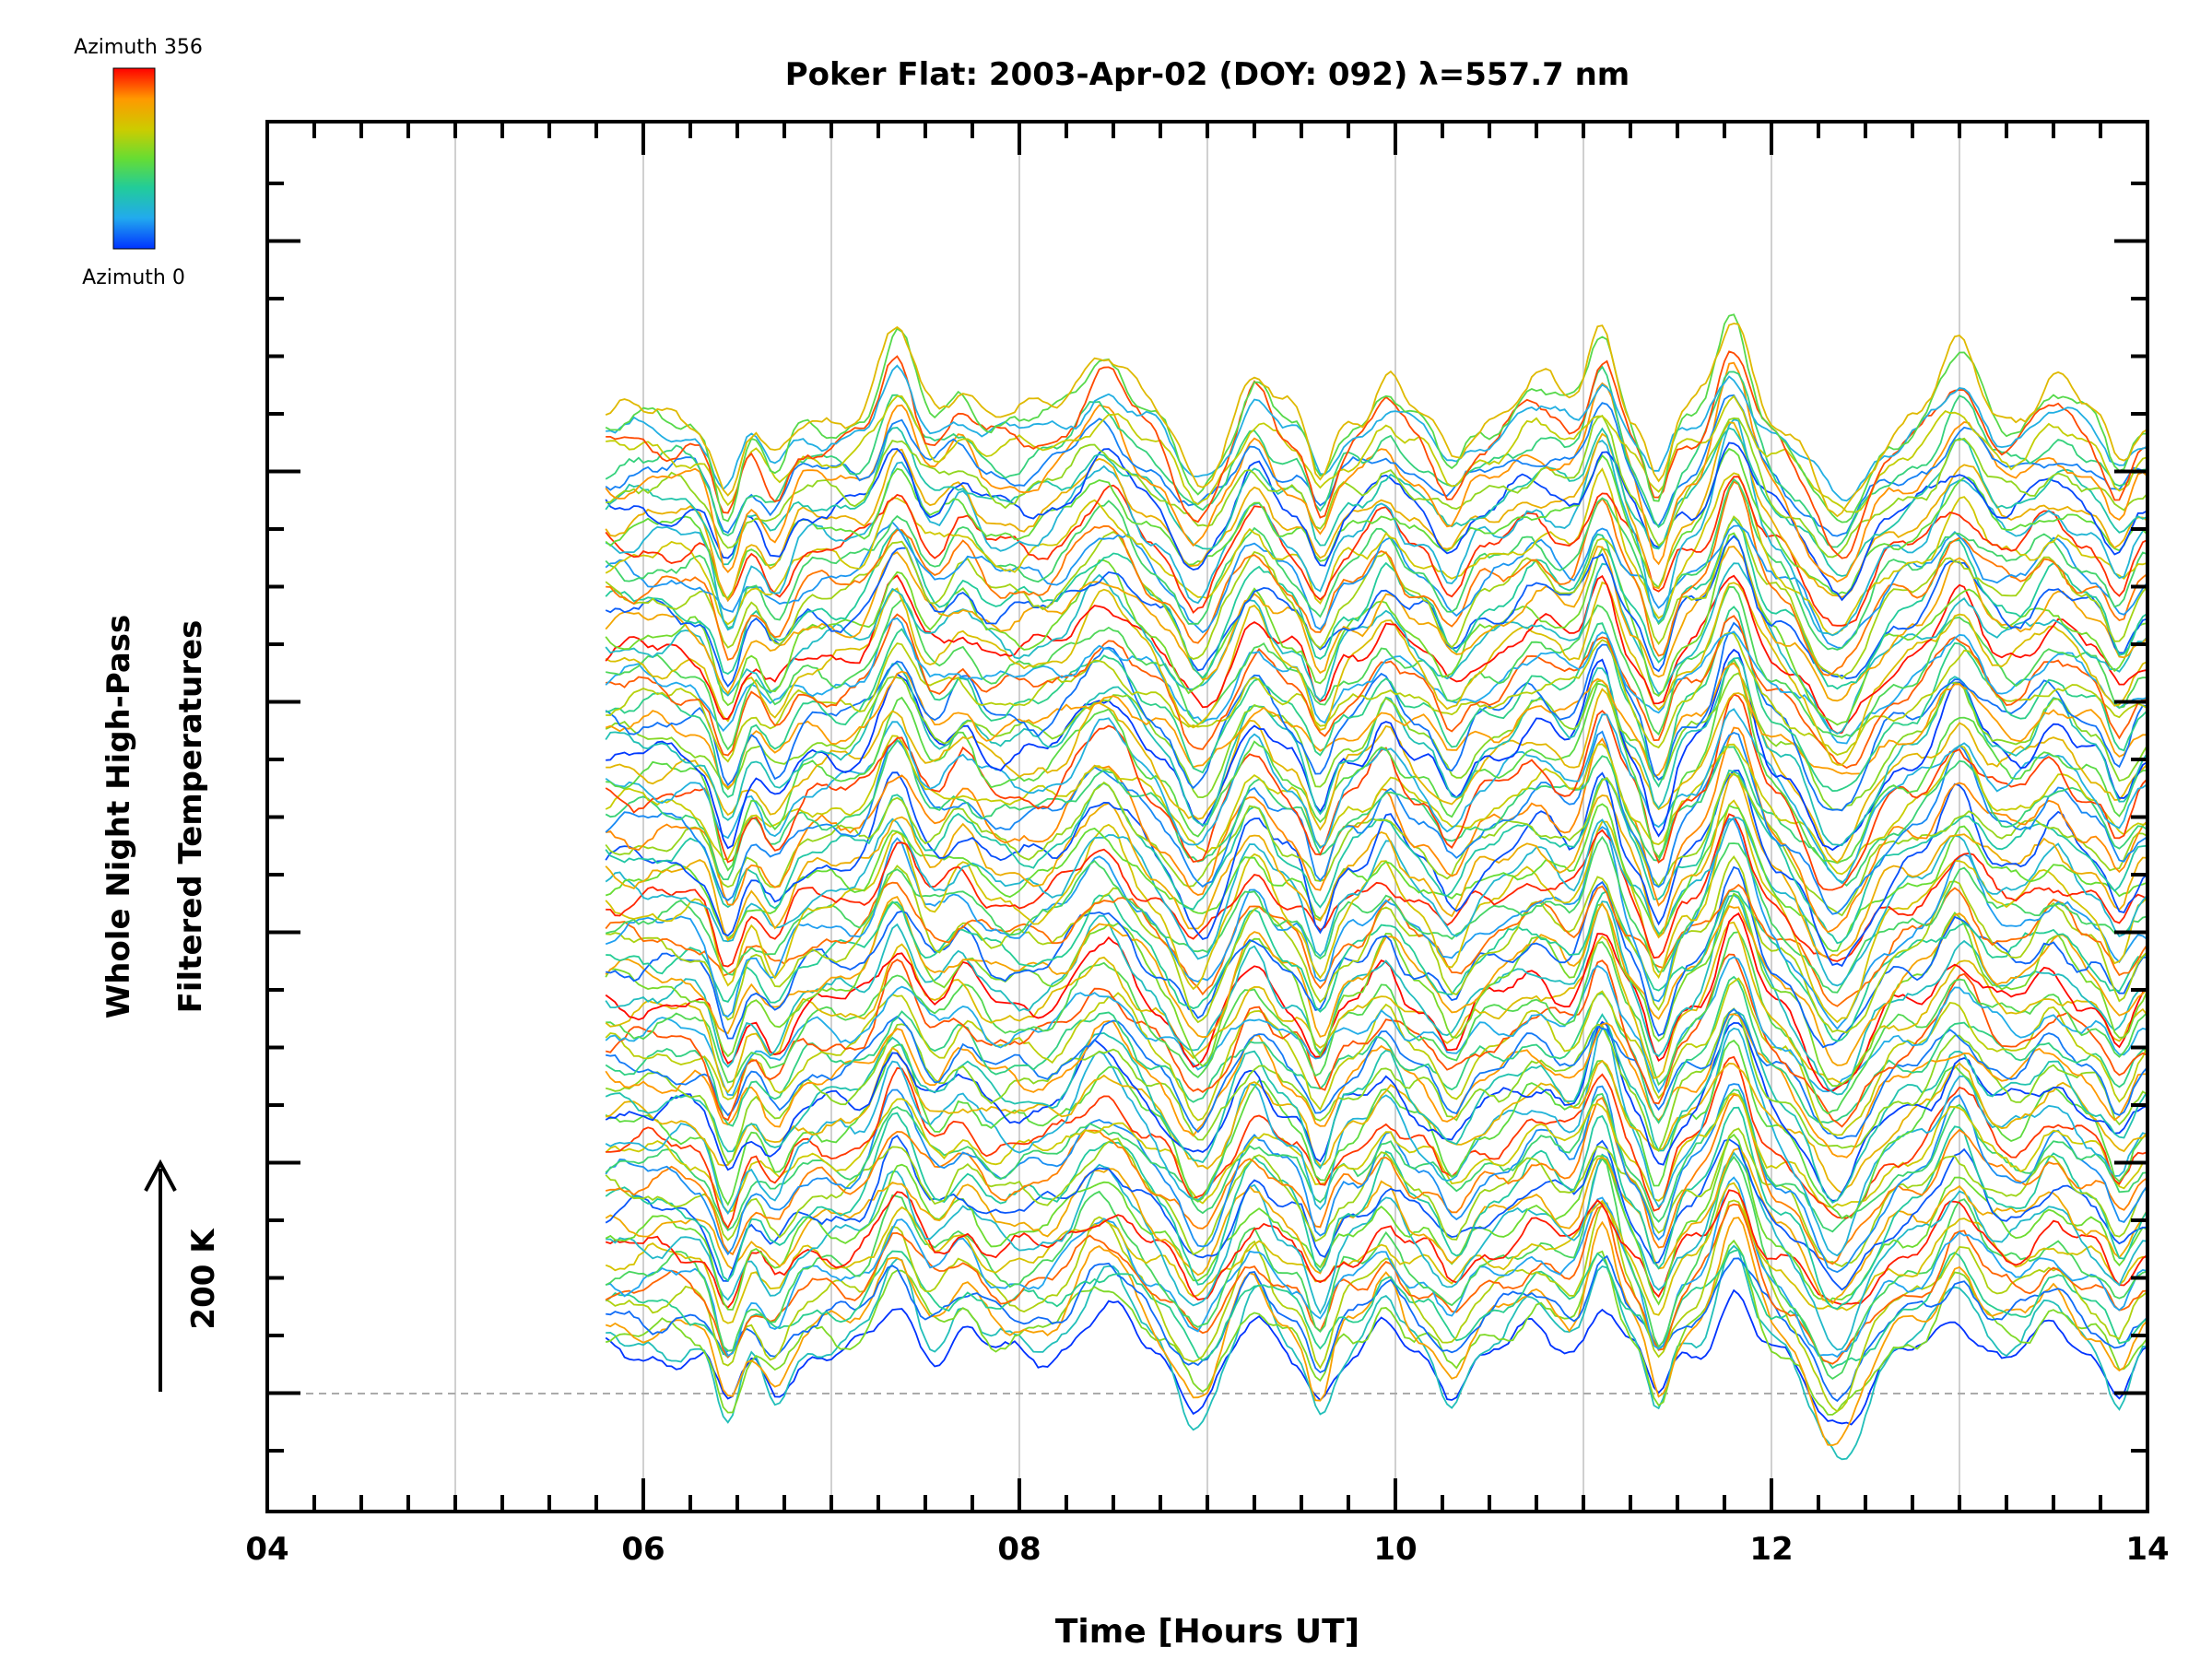 This screenshot has width=2212, height=1659. What do you see at coordinates (134, 158) in the screenshot?
I see `colorbar` at bounding box center [134, 158].